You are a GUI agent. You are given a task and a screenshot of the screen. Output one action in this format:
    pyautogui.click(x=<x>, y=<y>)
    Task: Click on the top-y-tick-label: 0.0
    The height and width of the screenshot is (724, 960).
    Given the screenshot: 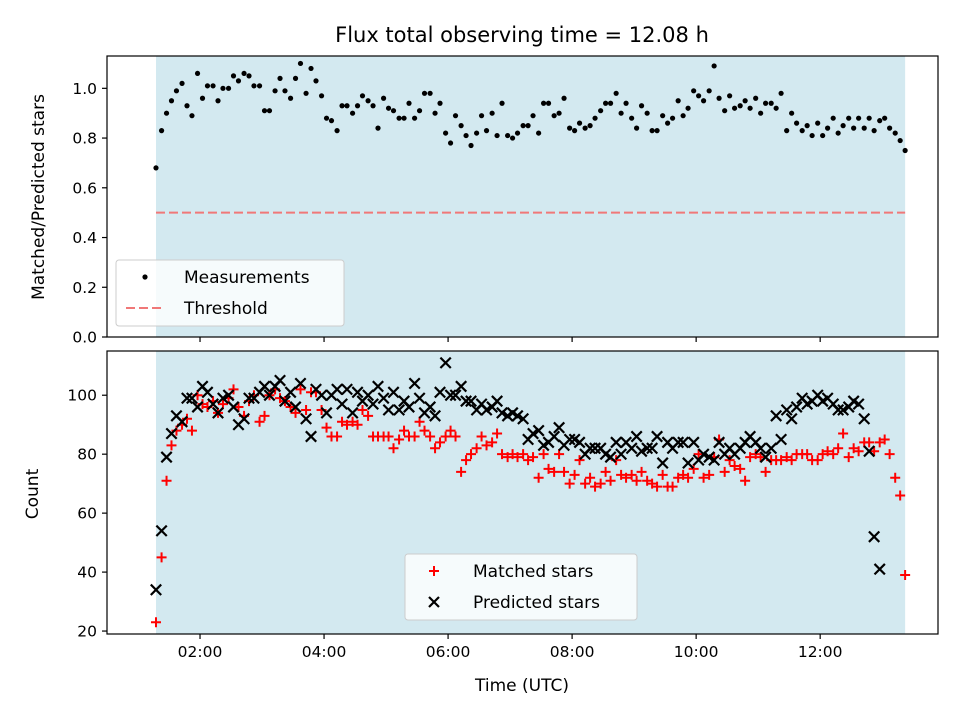 What is the action you would take?
    pyautogui.click(x=84, y=338)
    